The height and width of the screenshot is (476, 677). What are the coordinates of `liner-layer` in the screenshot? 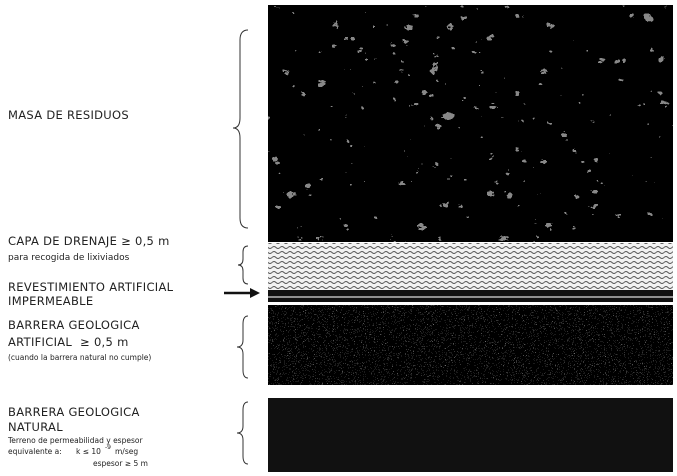 It's located at (470, 296).